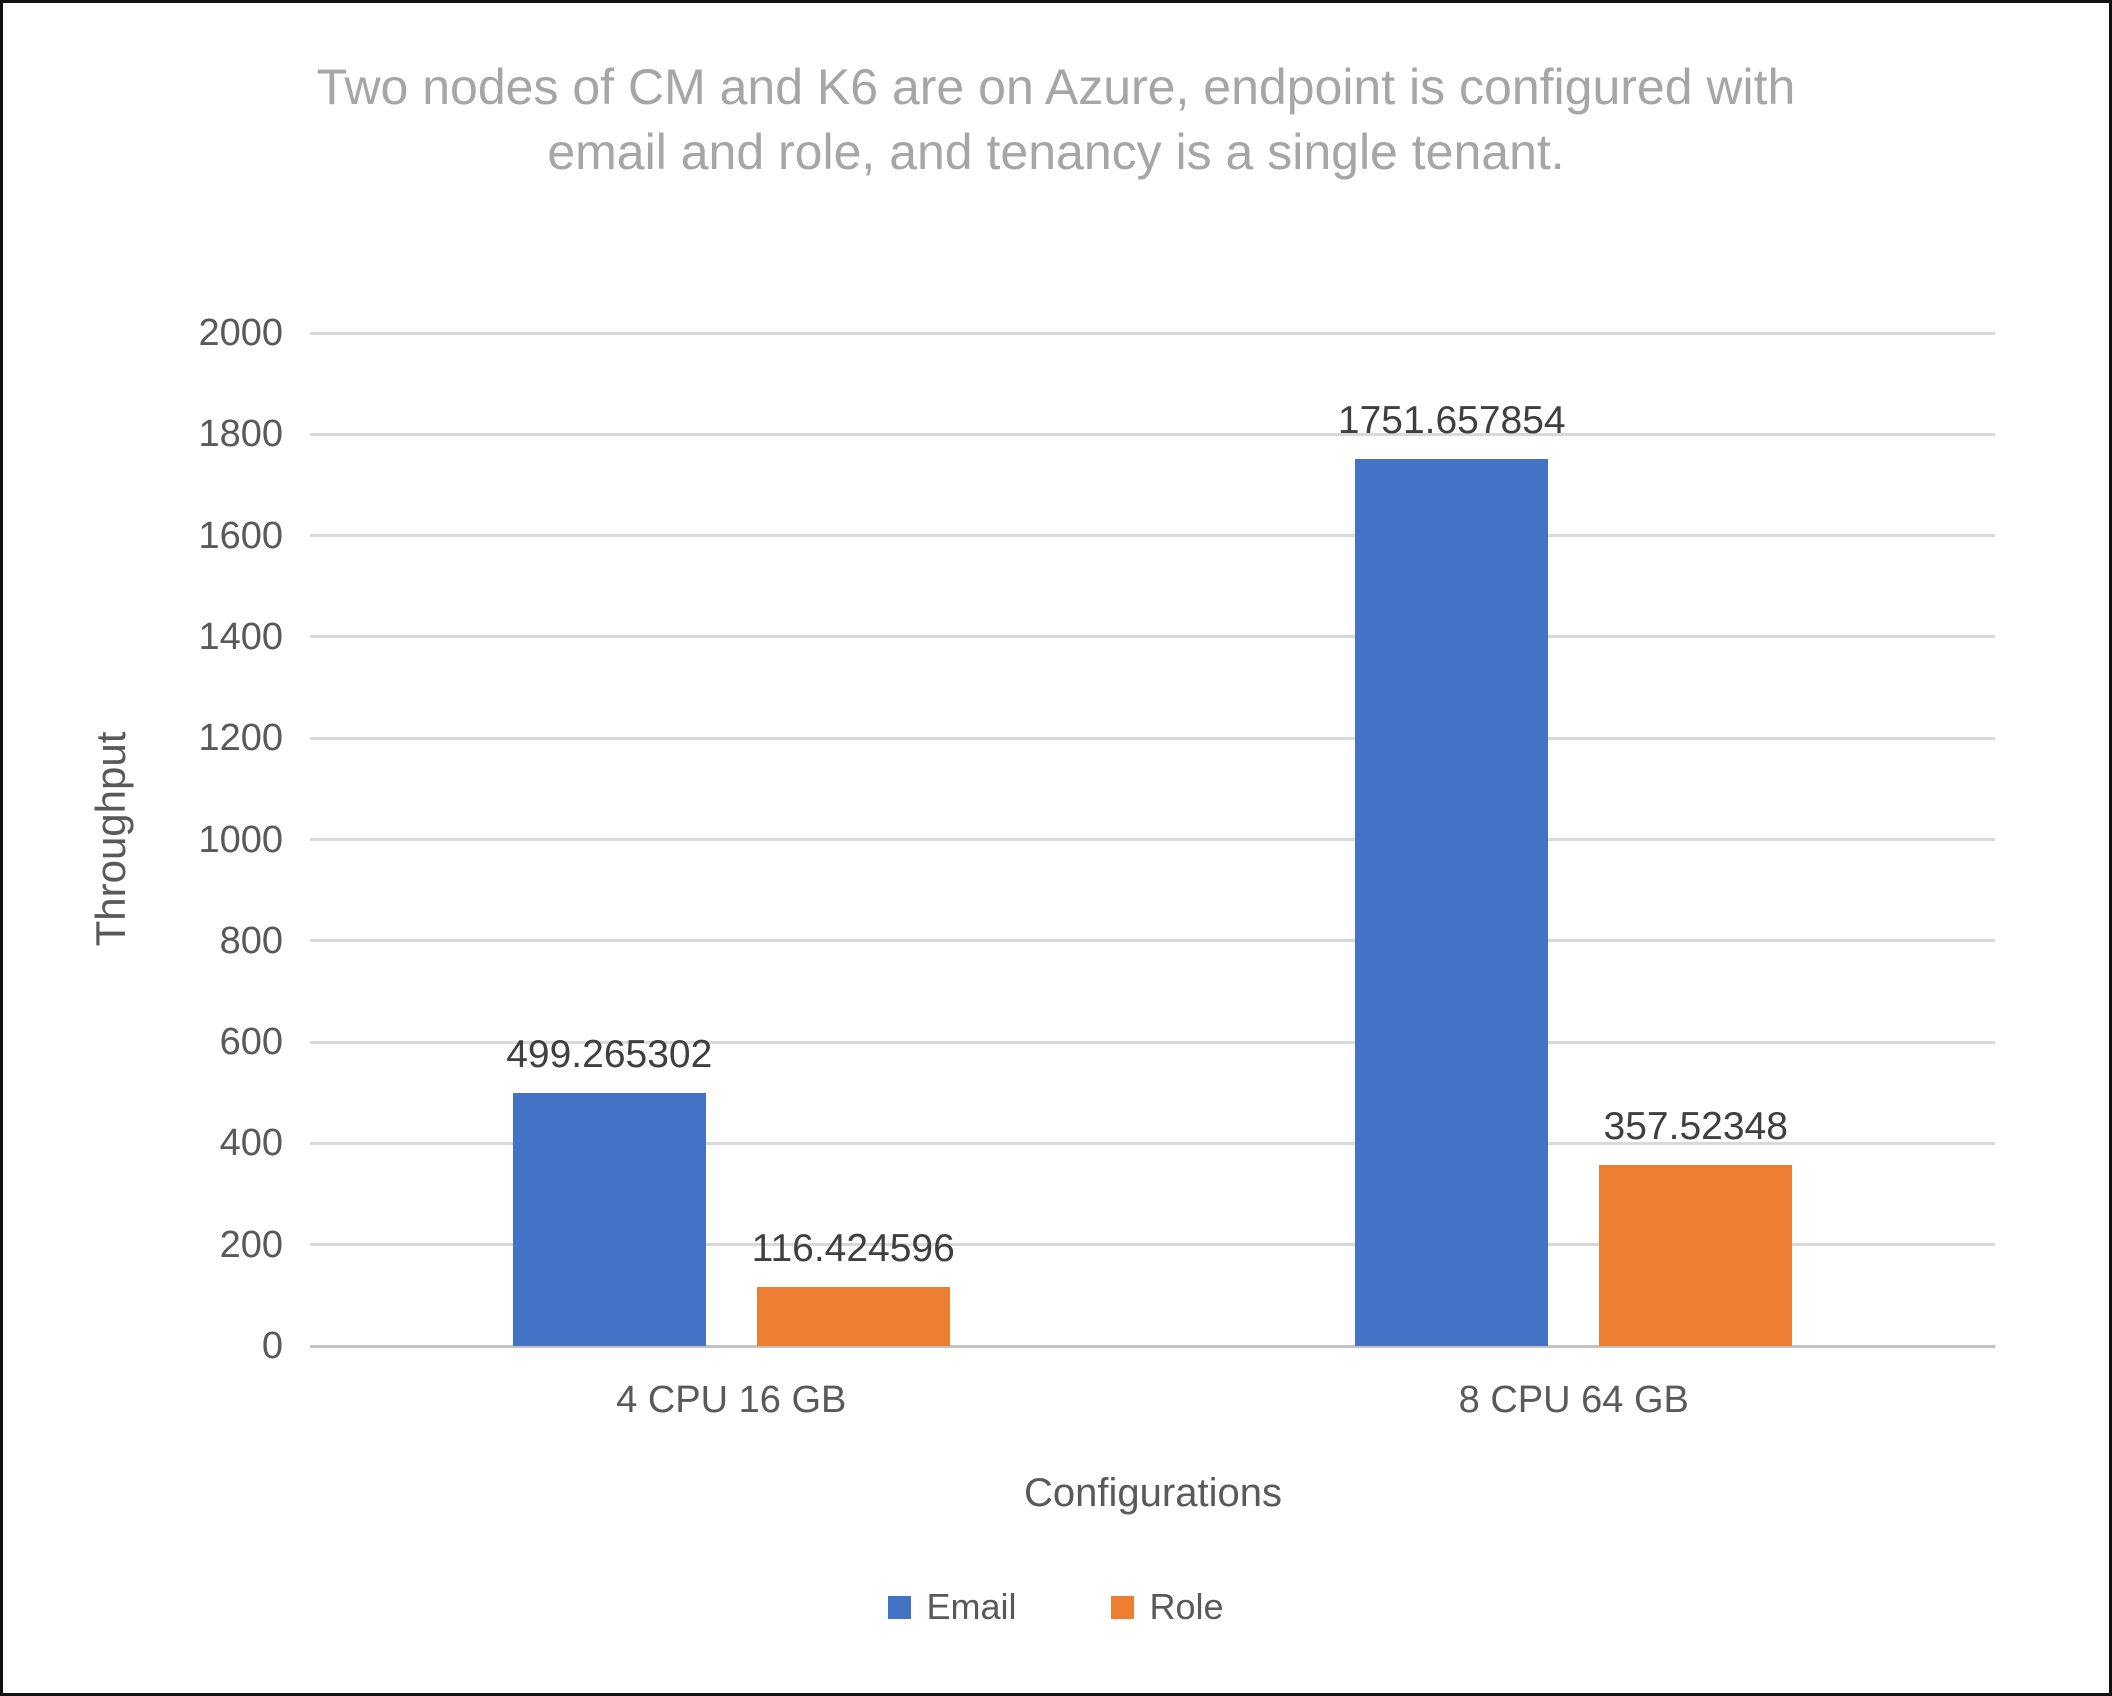  What do you see at coordinates (251, 1244) in the screenshot?
I see `y-tick-label-200: 200` at bounding box center [251, 1244].